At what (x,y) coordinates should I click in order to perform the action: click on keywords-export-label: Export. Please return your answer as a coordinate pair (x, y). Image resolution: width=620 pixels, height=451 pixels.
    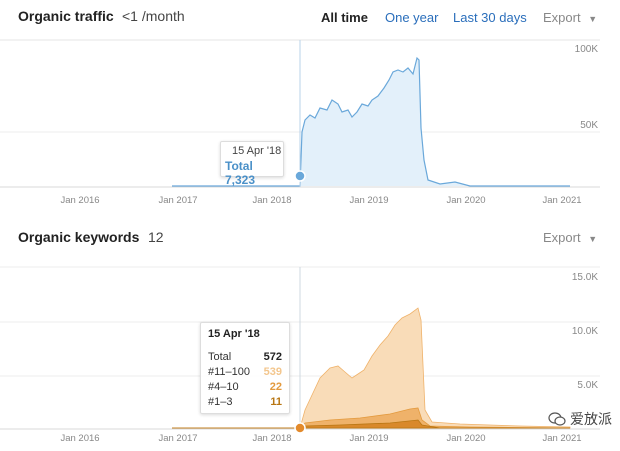
    Looking at the image, I should click on (562, 237).